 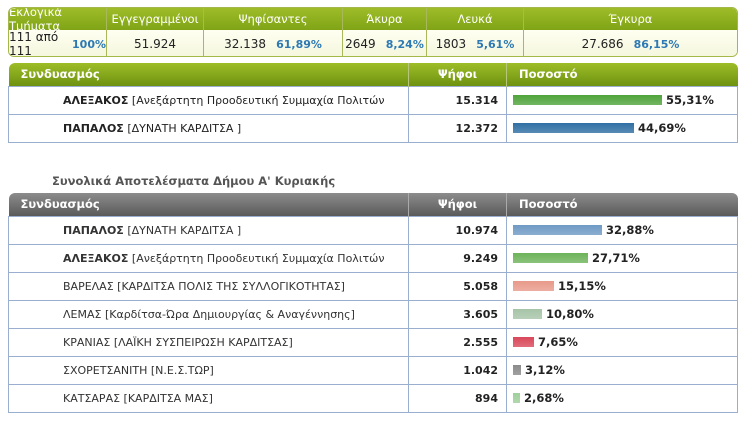 I want to click on votes-cell: 9.249, so click(x=457, y=258).